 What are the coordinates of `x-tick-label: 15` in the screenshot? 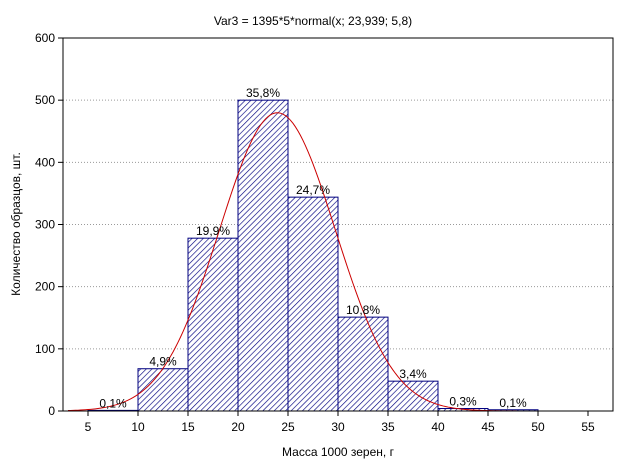 It's located at (188, 427).